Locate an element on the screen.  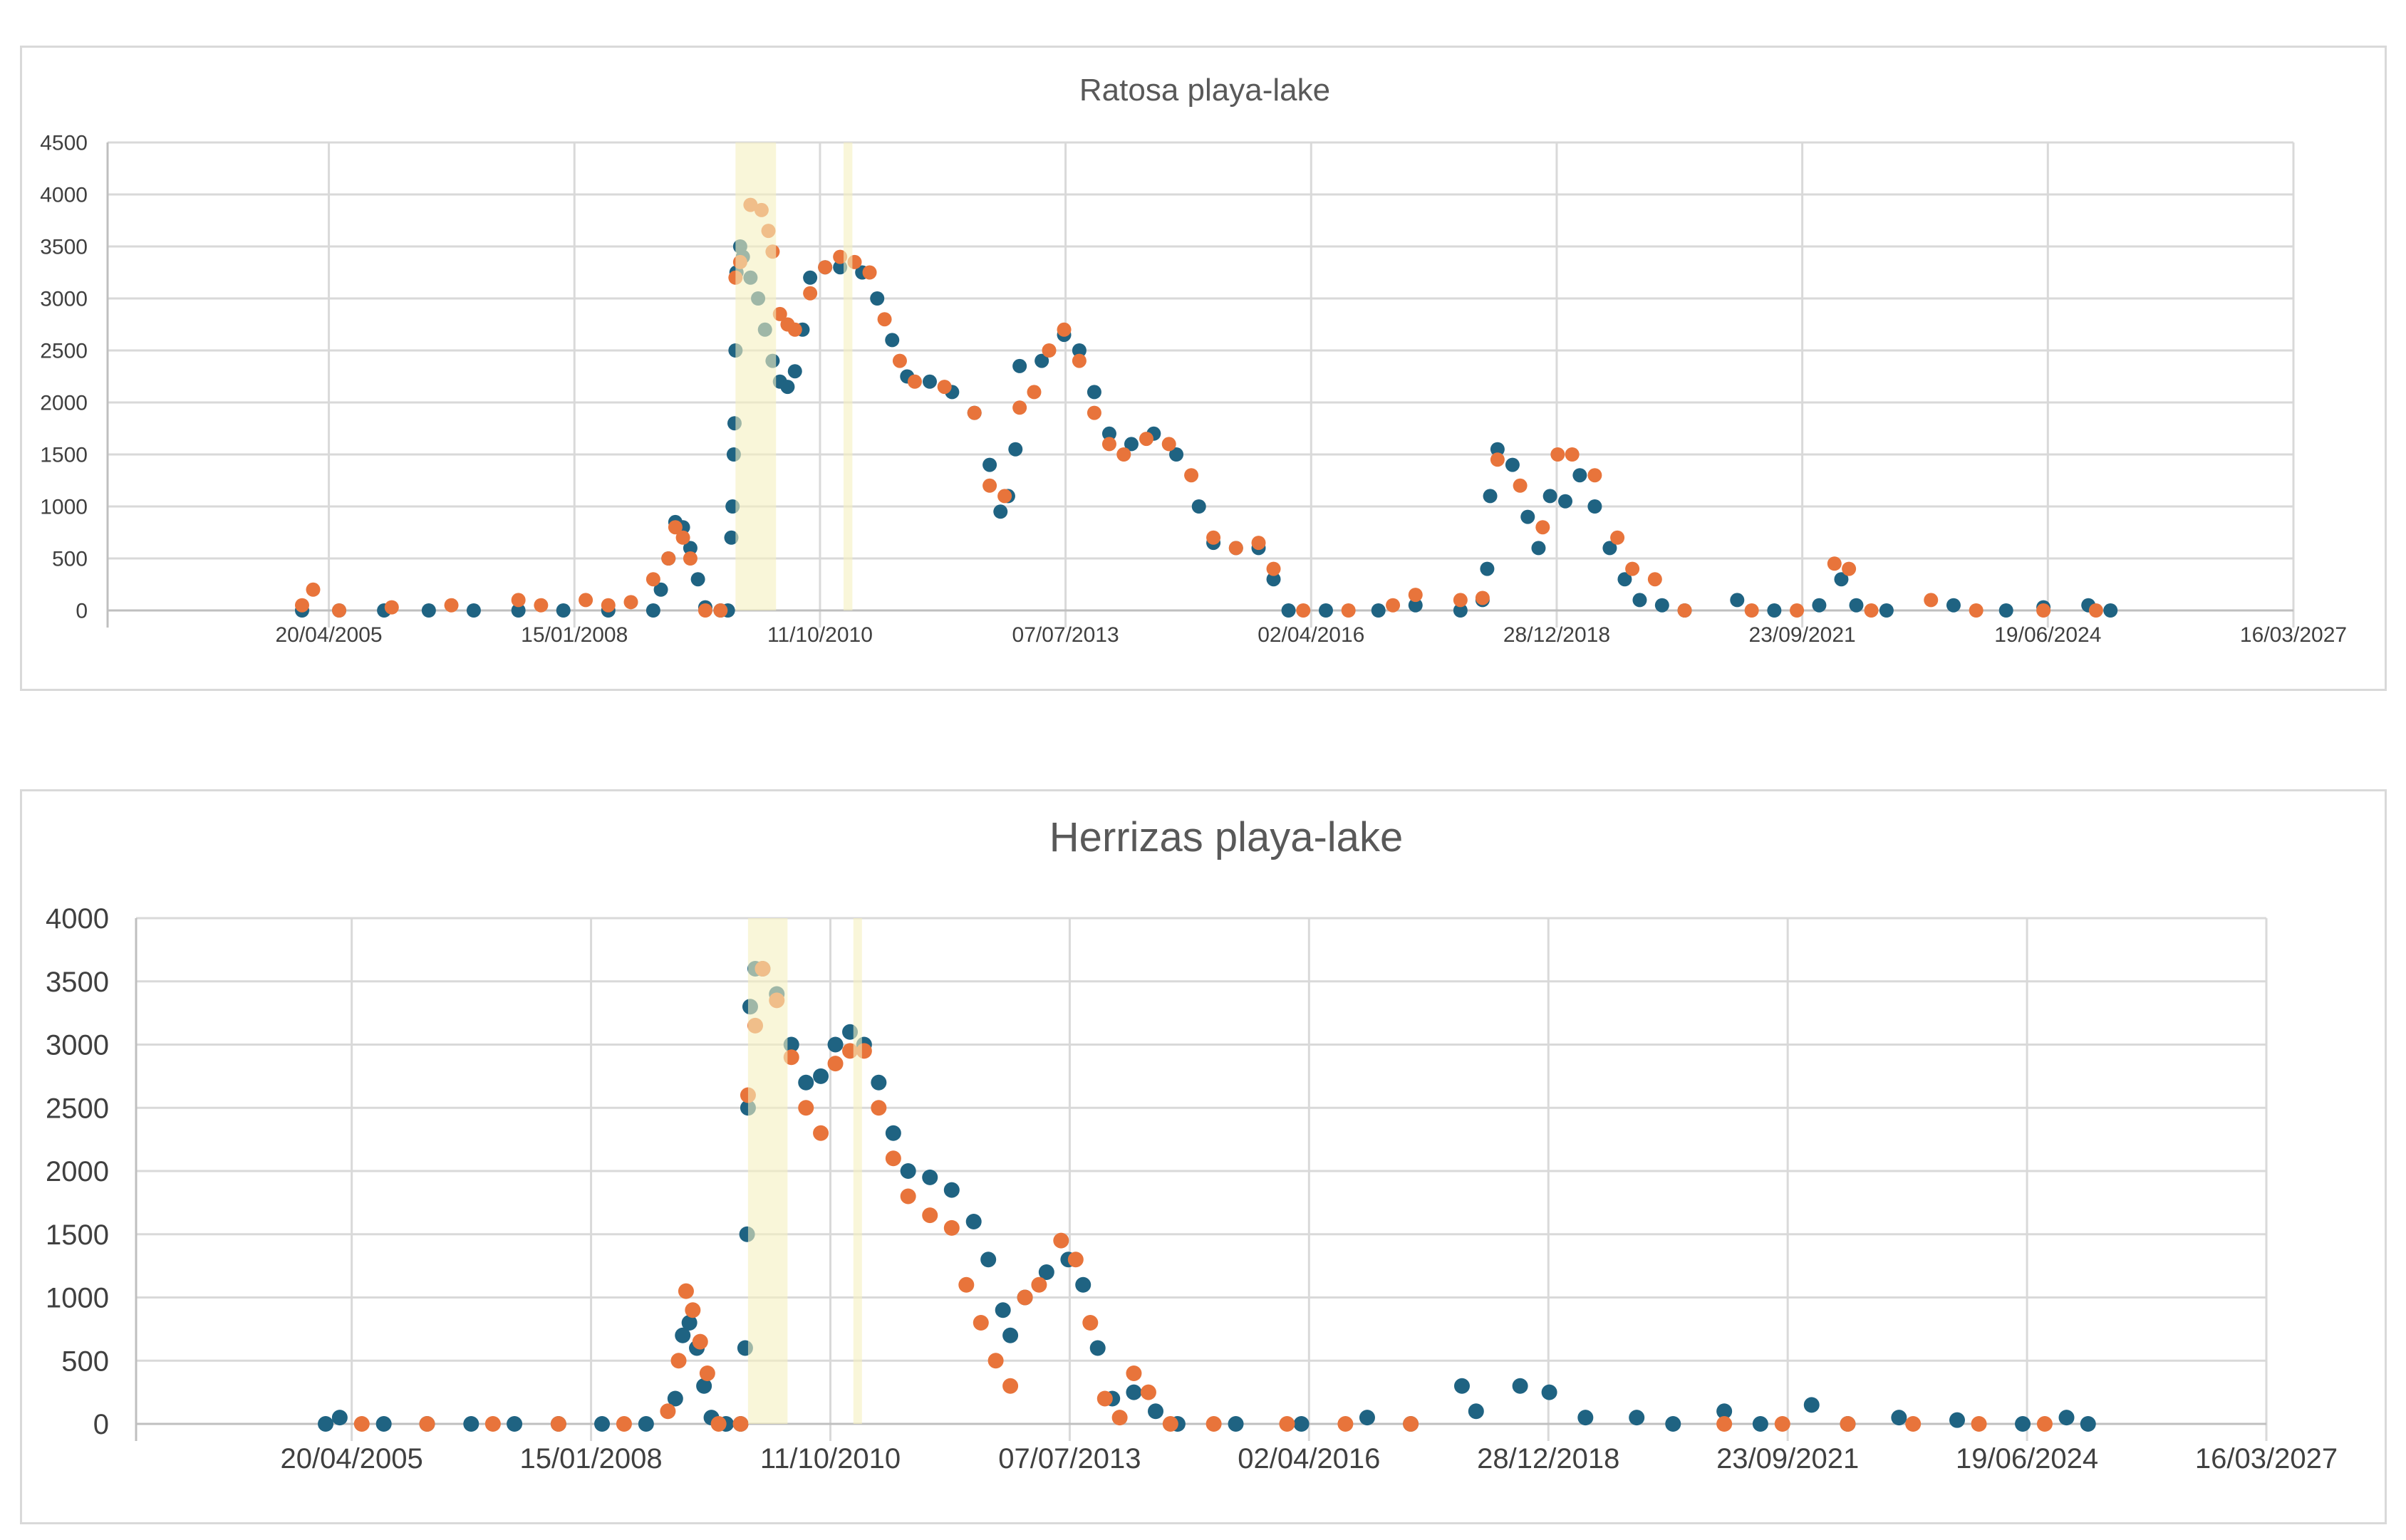
highlight-band is located at coordinates (756, 376).